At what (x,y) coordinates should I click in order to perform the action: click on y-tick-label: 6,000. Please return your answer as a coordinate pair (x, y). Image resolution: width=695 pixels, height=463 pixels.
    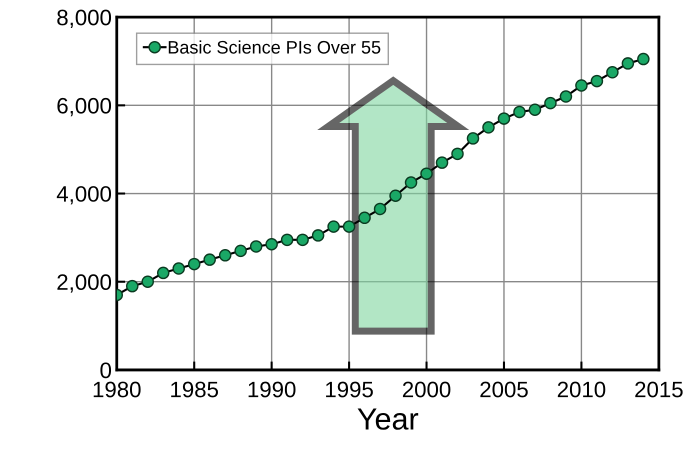
    Looking at the image, I should click on (84, 107).